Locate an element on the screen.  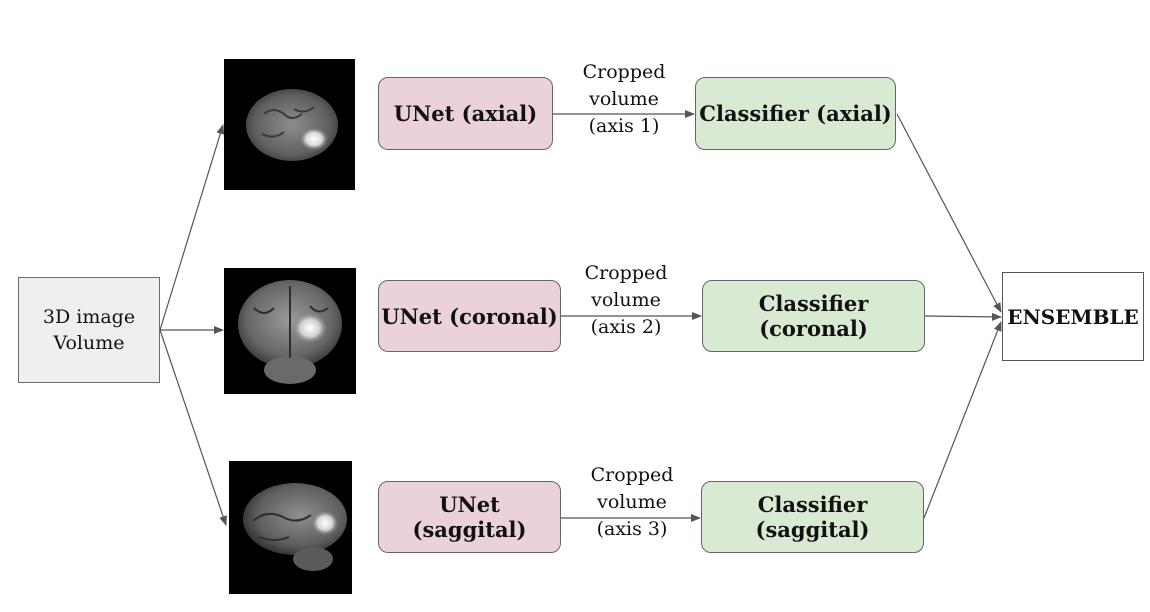
edge-label-coronal-line1: Cropped is located at coordinates (626, 273).